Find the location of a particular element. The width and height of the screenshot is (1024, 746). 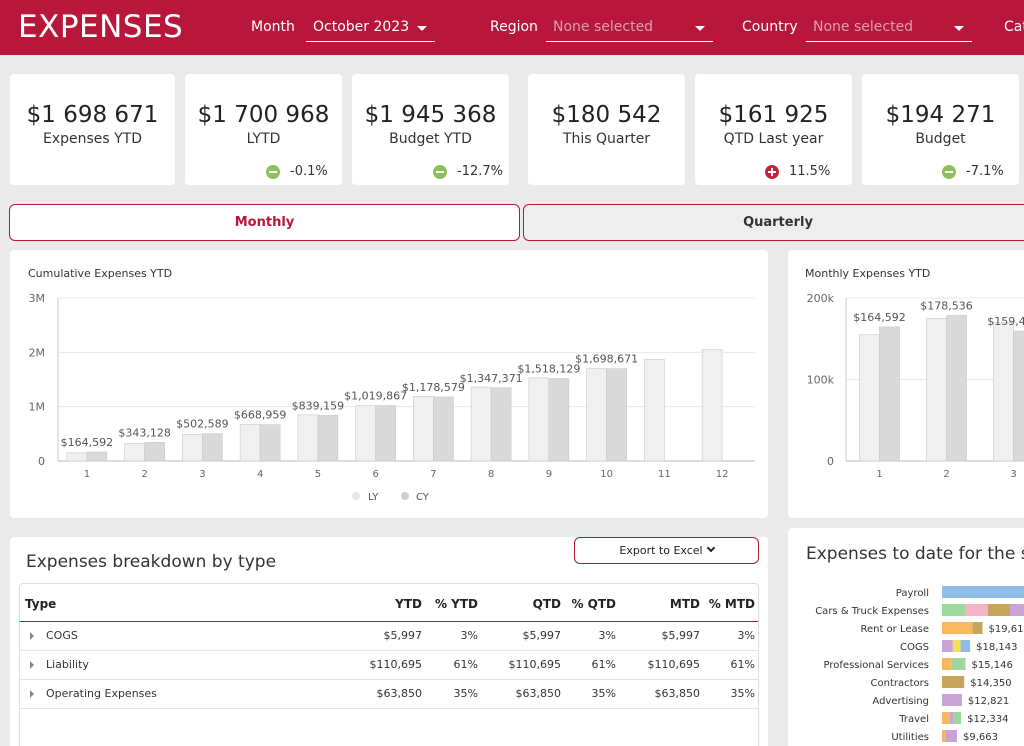

plus-circle-icon is located at coordinates (772, 171).